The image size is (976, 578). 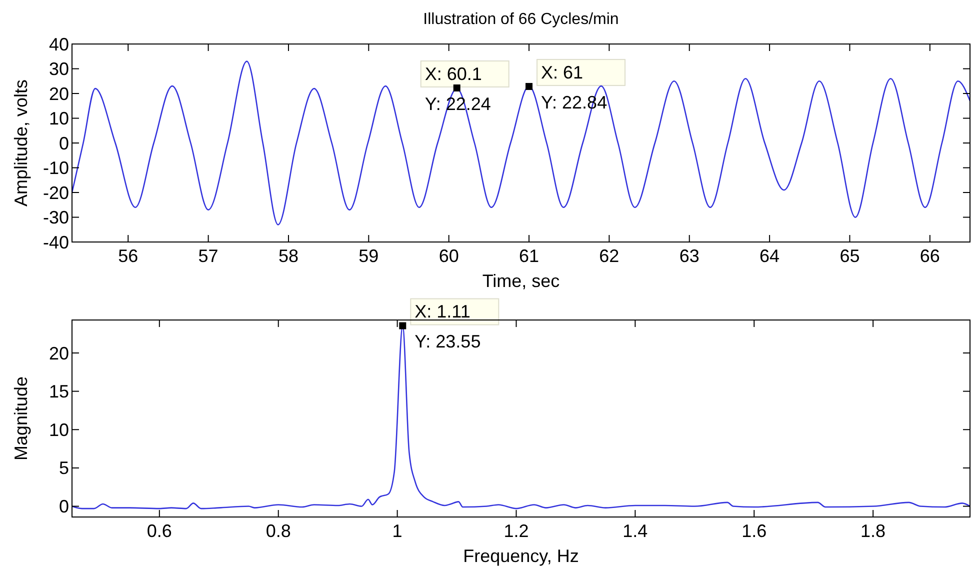 What do you see at coordinates (521, 281) in the screenshot?
I see `x-axis-title: Time, sec` at bounding box center [521, 281].